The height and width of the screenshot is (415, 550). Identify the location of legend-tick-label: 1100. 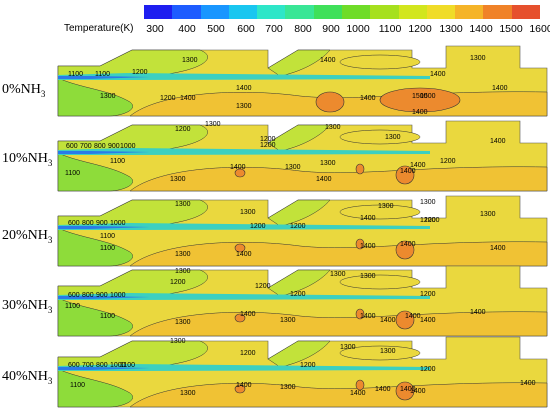
(390, 29).